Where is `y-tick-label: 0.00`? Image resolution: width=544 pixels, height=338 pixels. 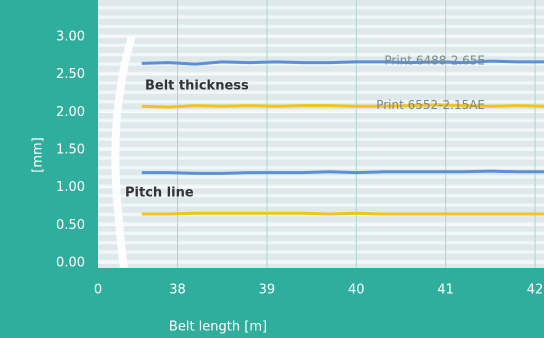 y-tick-label: 0.00 is located at coordinates (70, 263).